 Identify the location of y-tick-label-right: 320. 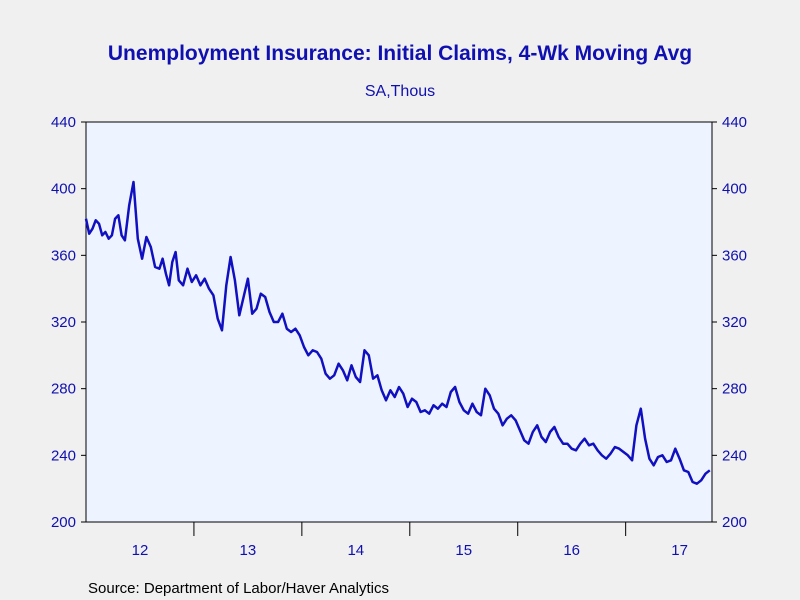
(734, 322).